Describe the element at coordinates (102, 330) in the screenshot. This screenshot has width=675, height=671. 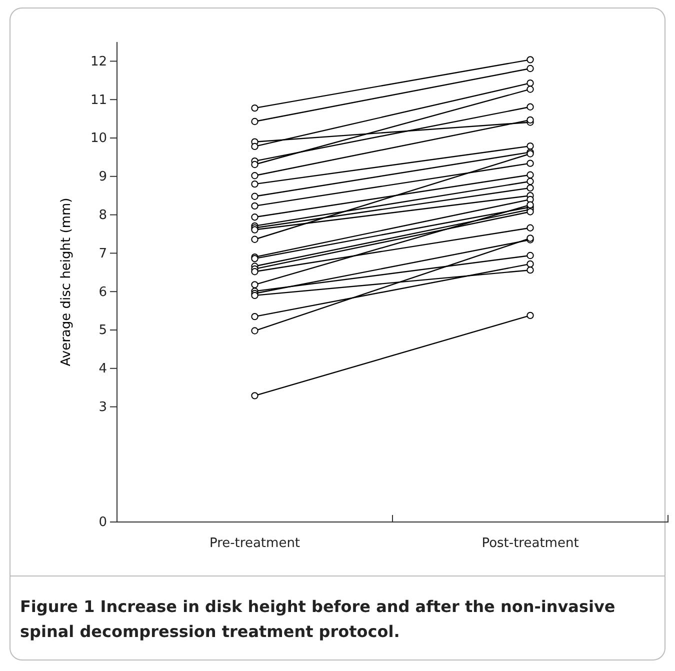
I see `y-tick-label: 5` at that location.